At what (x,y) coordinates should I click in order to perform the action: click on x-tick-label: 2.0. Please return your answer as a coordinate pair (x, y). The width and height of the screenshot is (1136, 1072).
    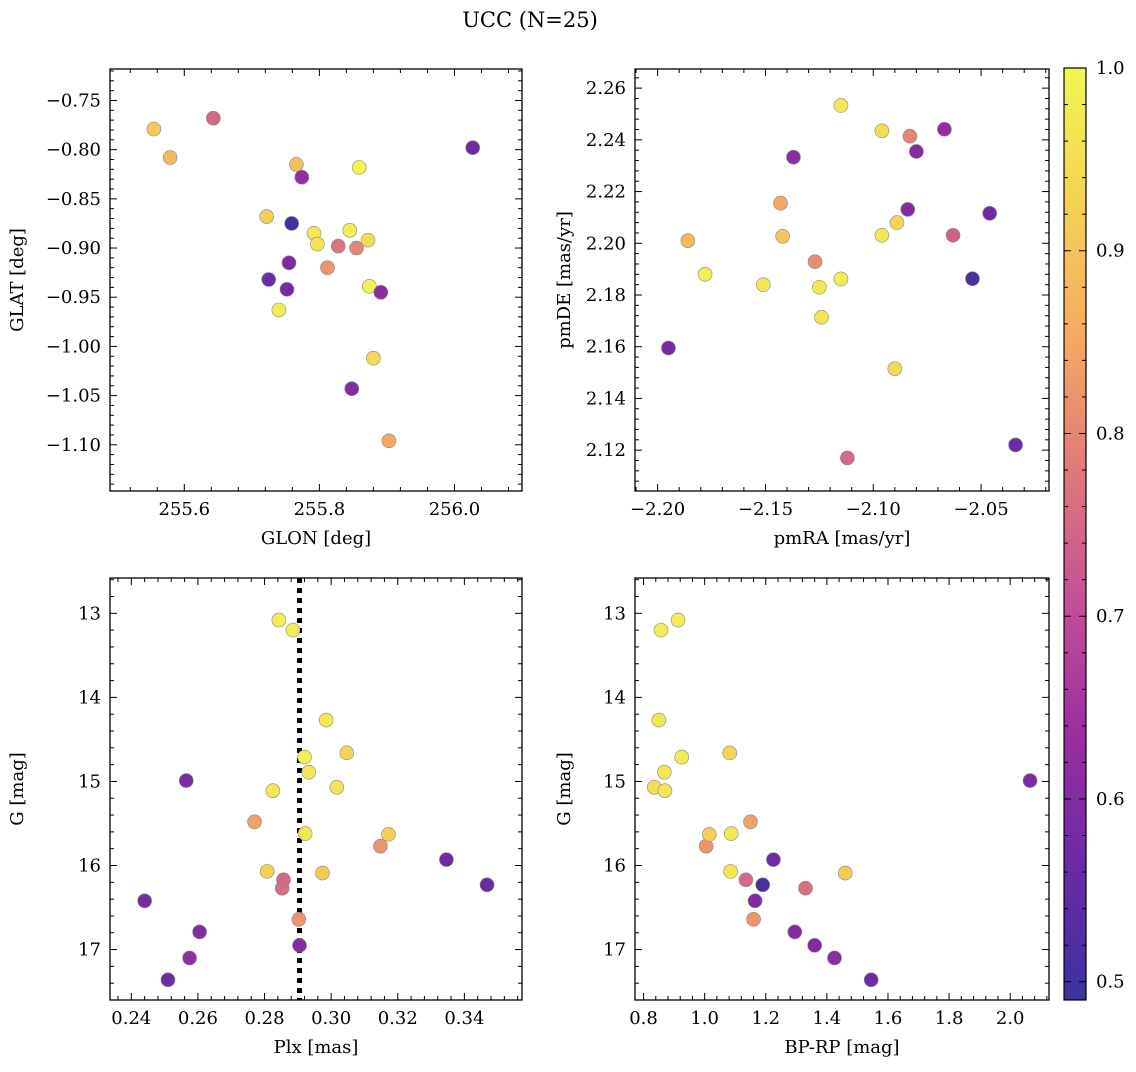
    Looking at the image, I should click on (1010, 1018).